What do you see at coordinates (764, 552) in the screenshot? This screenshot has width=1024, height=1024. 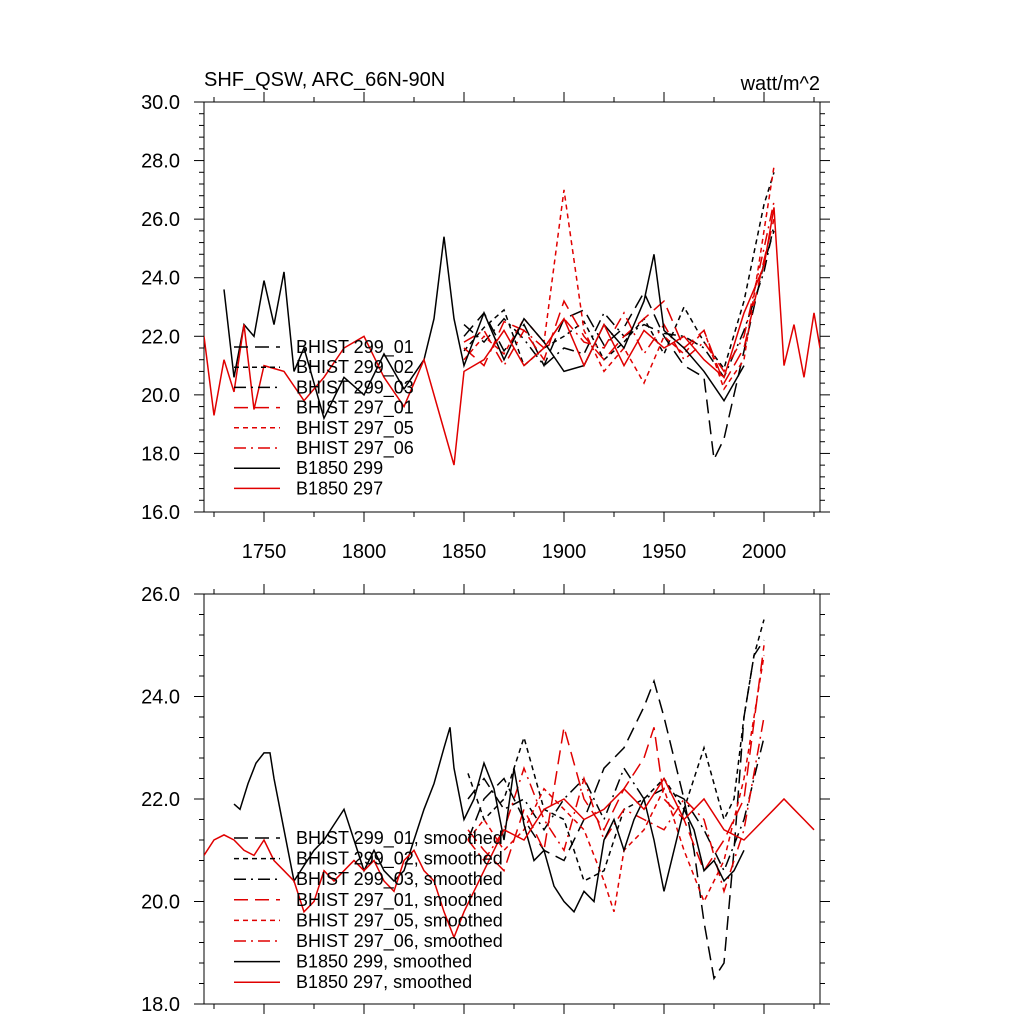 I see `x-tick-label: 2000` at bounding box center [764, 552].